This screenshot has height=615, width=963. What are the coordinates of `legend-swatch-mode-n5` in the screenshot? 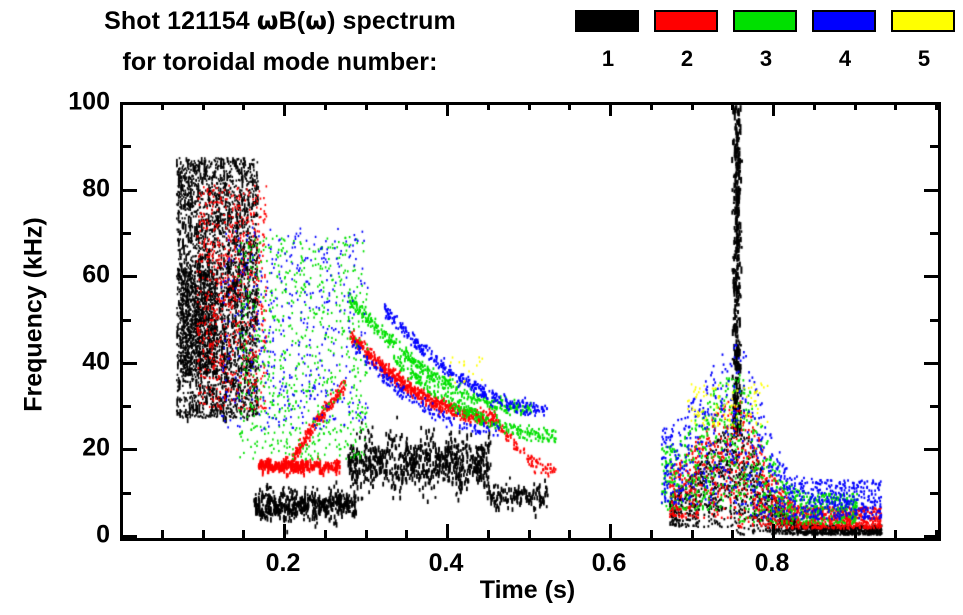 It's located at (923, 21).